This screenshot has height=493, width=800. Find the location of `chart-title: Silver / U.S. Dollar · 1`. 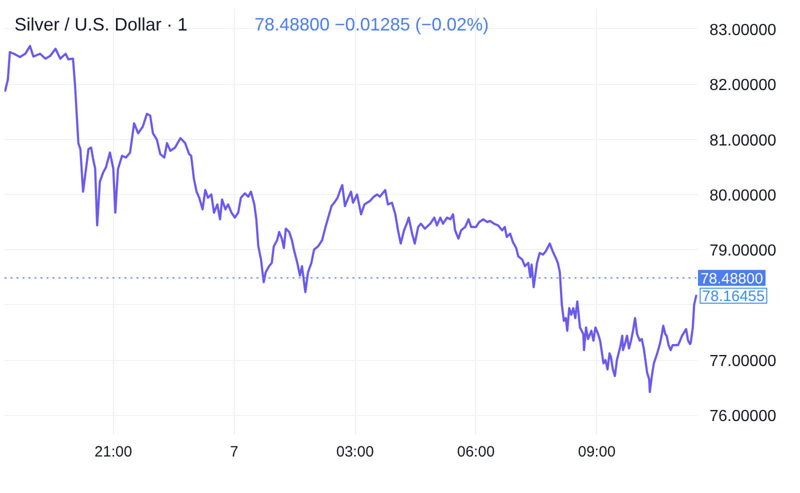

chart-title: Silver / U.S. Dollar · 1 is located at coordinates (101, 24).